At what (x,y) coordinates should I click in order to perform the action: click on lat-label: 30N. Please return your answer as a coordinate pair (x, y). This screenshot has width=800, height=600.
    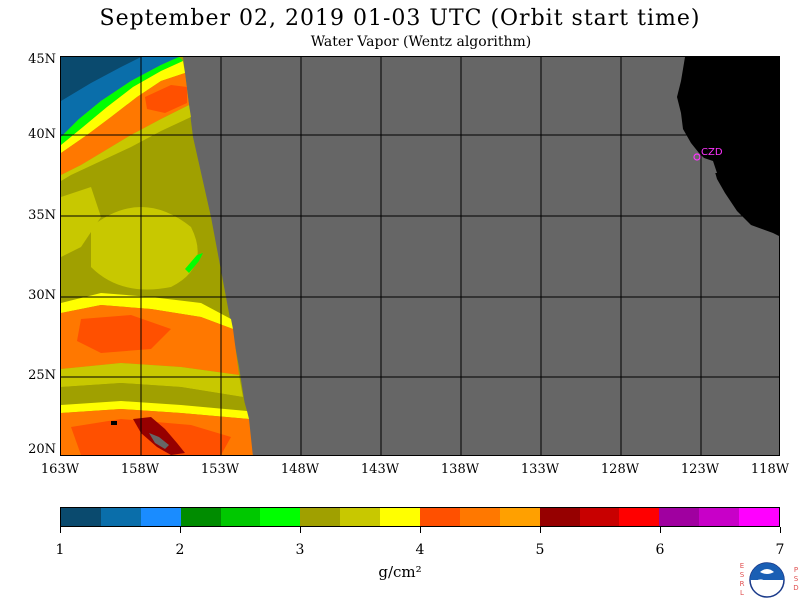
    Looking at the image, I should click on (42, 295).